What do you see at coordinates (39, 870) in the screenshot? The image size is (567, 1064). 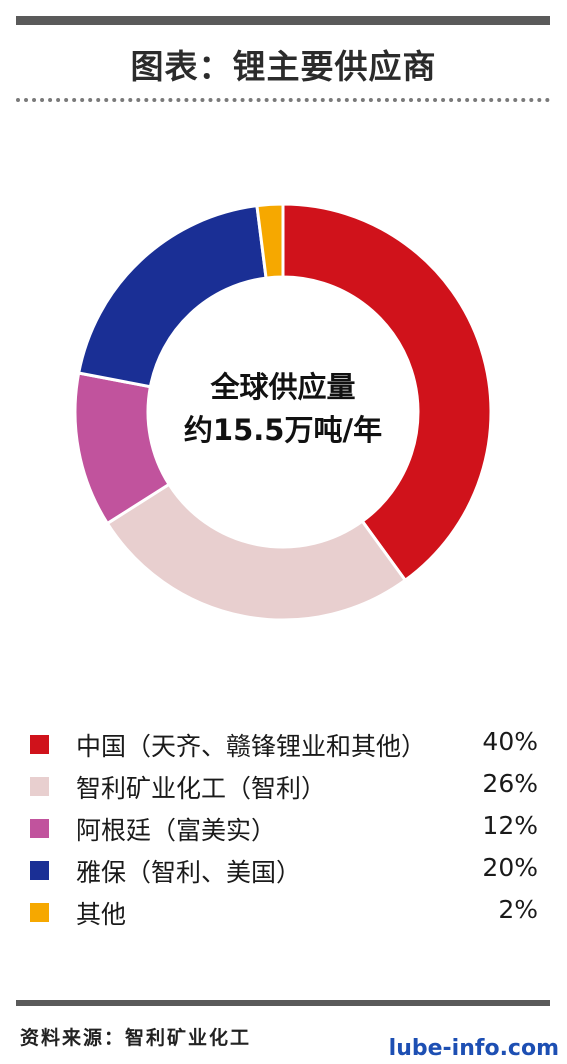 I see `legend-swatch-albemarle` at bounding box center [39, 870].